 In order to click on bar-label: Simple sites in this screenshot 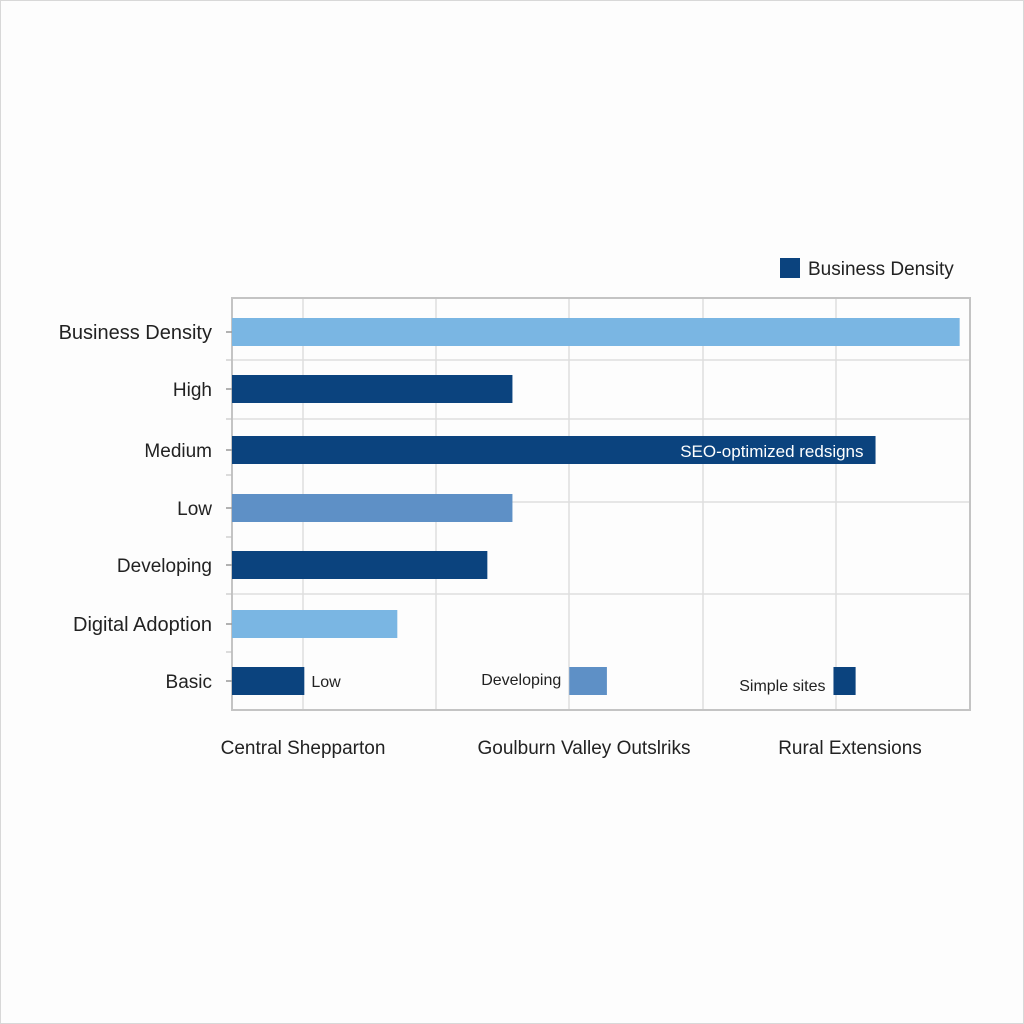, I will do `click(782, 686)`.